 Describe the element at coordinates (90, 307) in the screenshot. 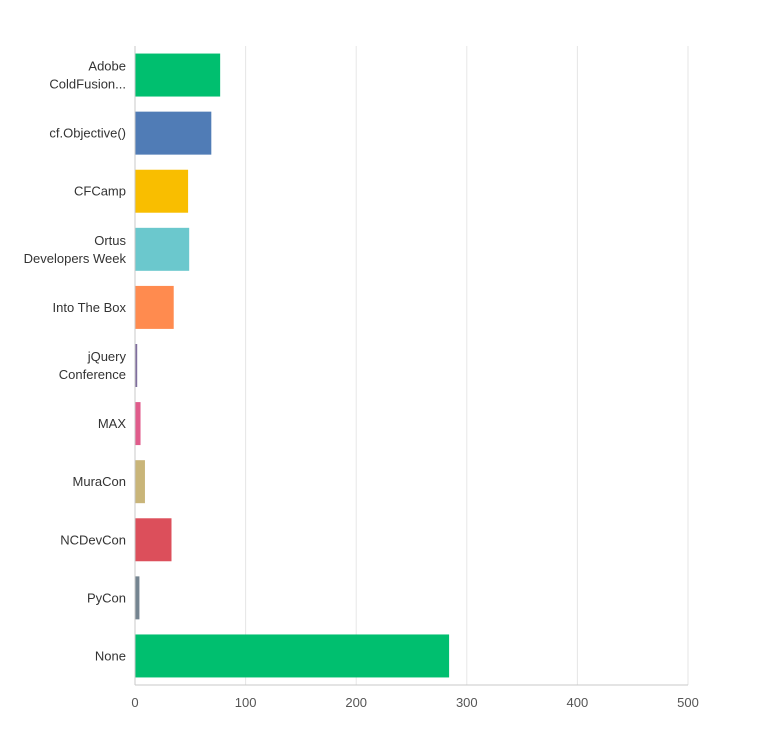

I see `category-label: Into The Box` at that location.